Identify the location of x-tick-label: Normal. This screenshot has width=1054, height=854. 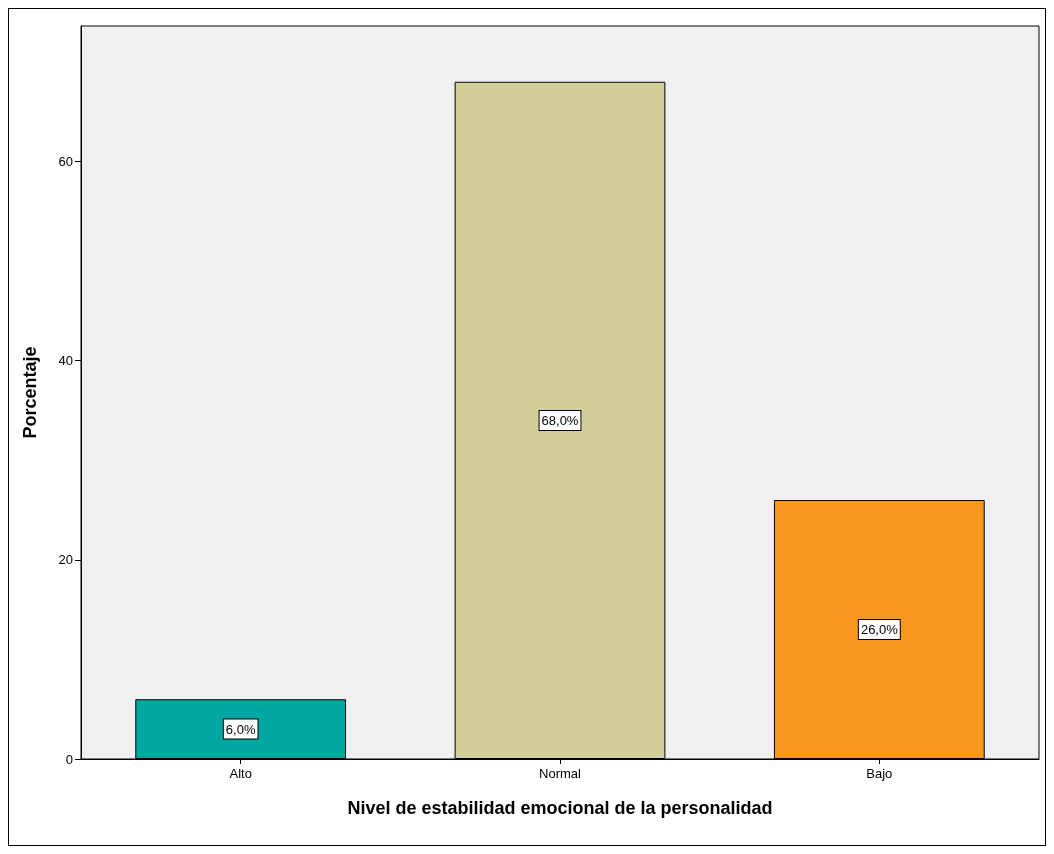
(560, 773).